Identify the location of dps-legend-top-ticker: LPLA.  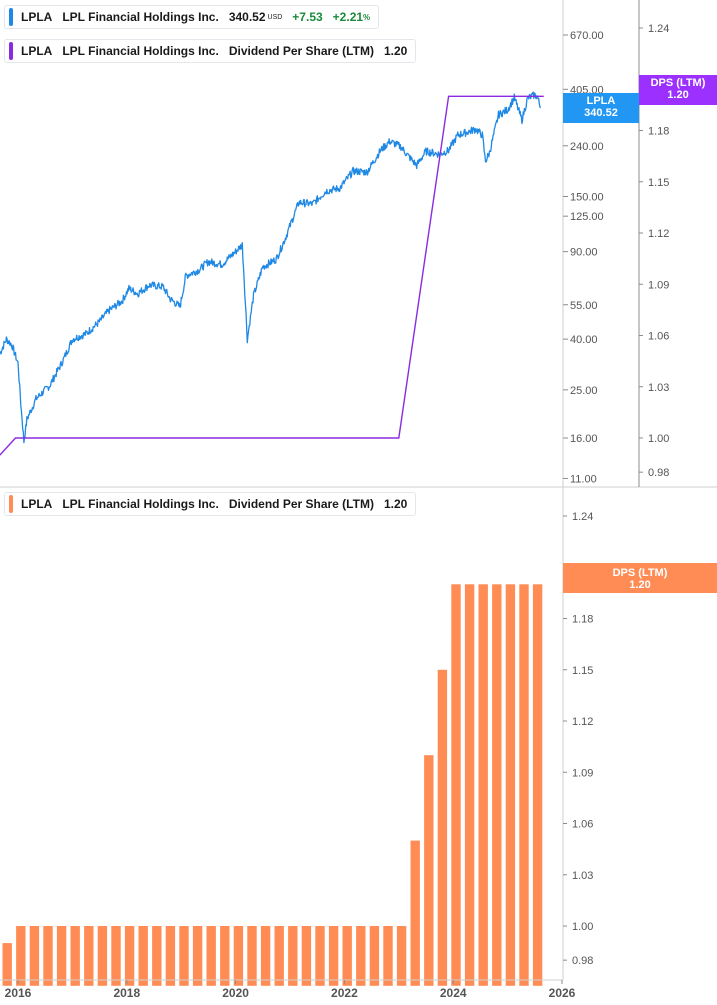
(37, 51).